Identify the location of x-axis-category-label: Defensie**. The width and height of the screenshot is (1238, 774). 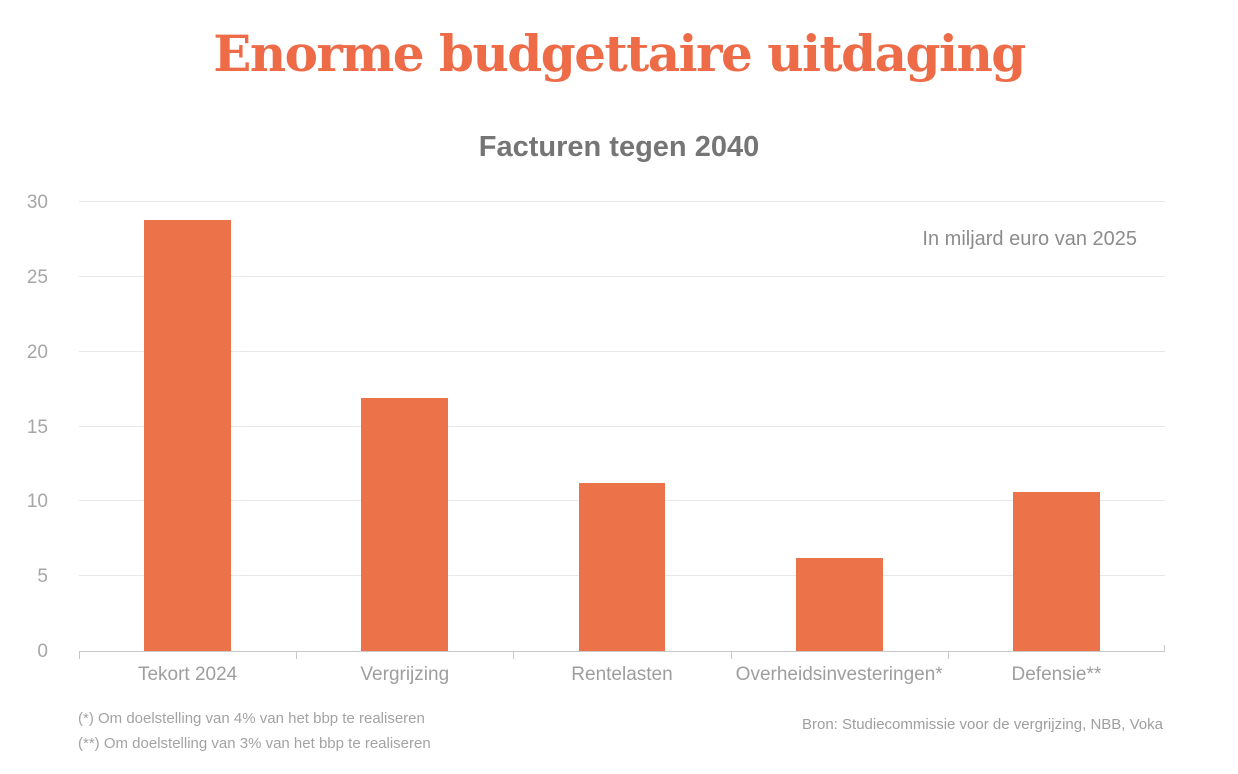
(1056, 674).